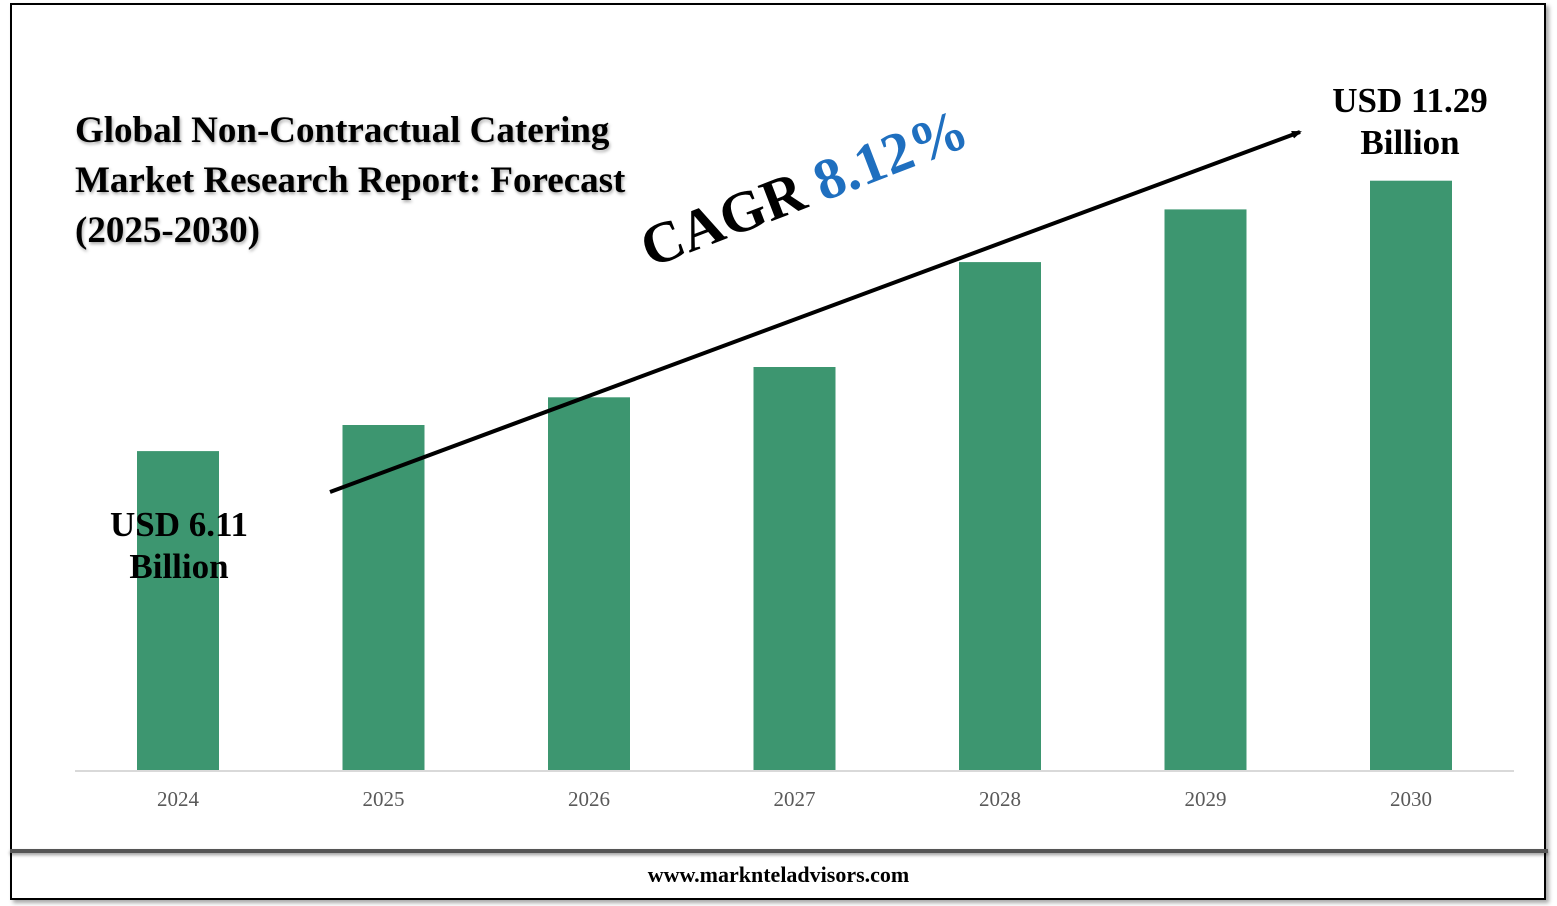 The image size is (1557, 906). What do you see at coordinates (179, 566) in the screenshot?
I see `start-value-line2: Billion` at bounding box center [179, 566].